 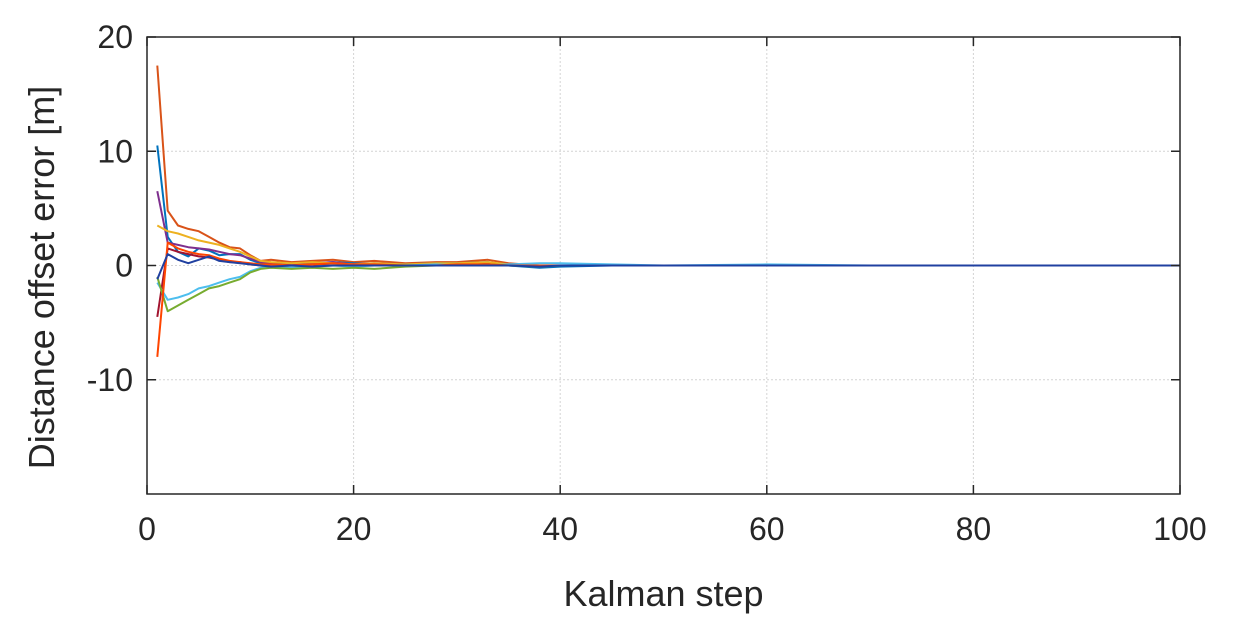 I want to click on y-tick-label: 0, so click(x=124, y=266).